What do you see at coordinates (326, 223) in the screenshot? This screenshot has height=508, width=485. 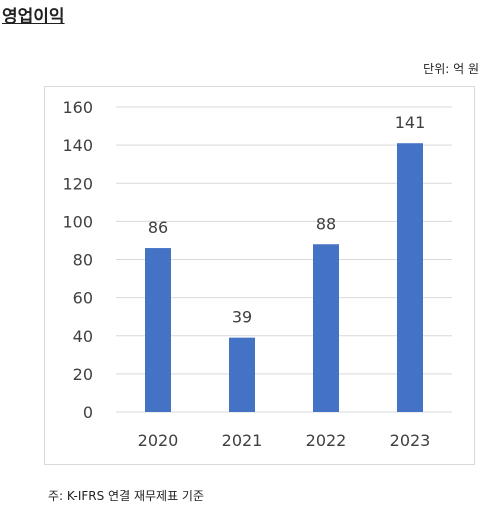 I see `data-label: 88` at bounding box center [326, 223].